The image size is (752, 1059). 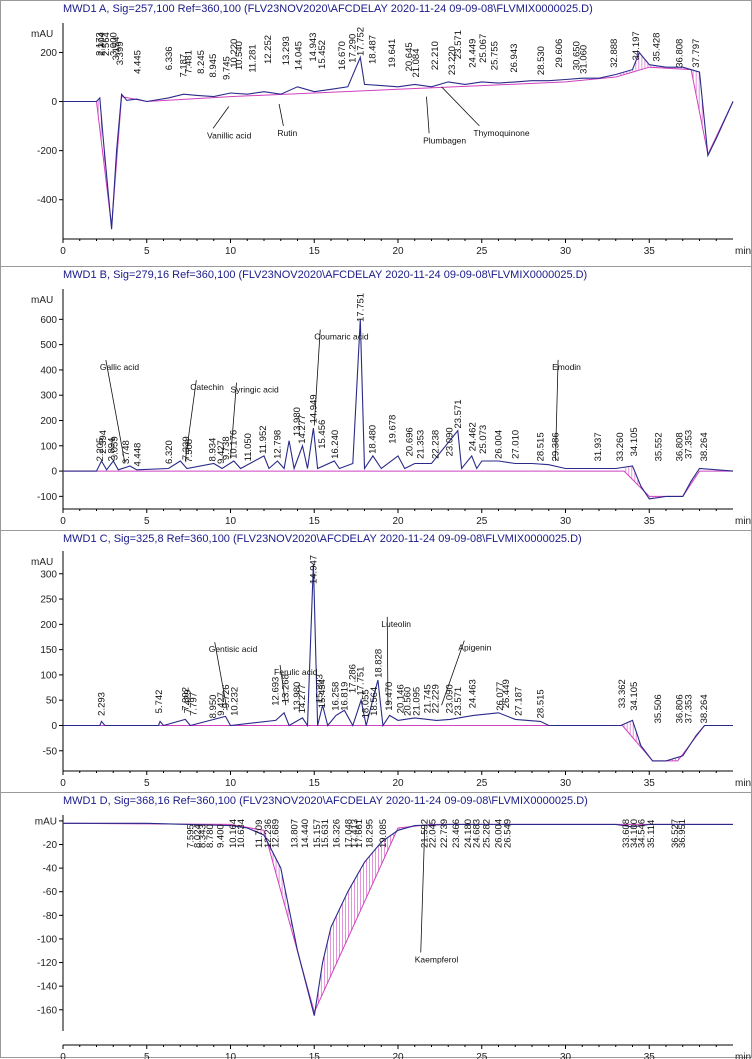 I want to click on peak-retention-label: 29.606, so click(x=559, y=53).